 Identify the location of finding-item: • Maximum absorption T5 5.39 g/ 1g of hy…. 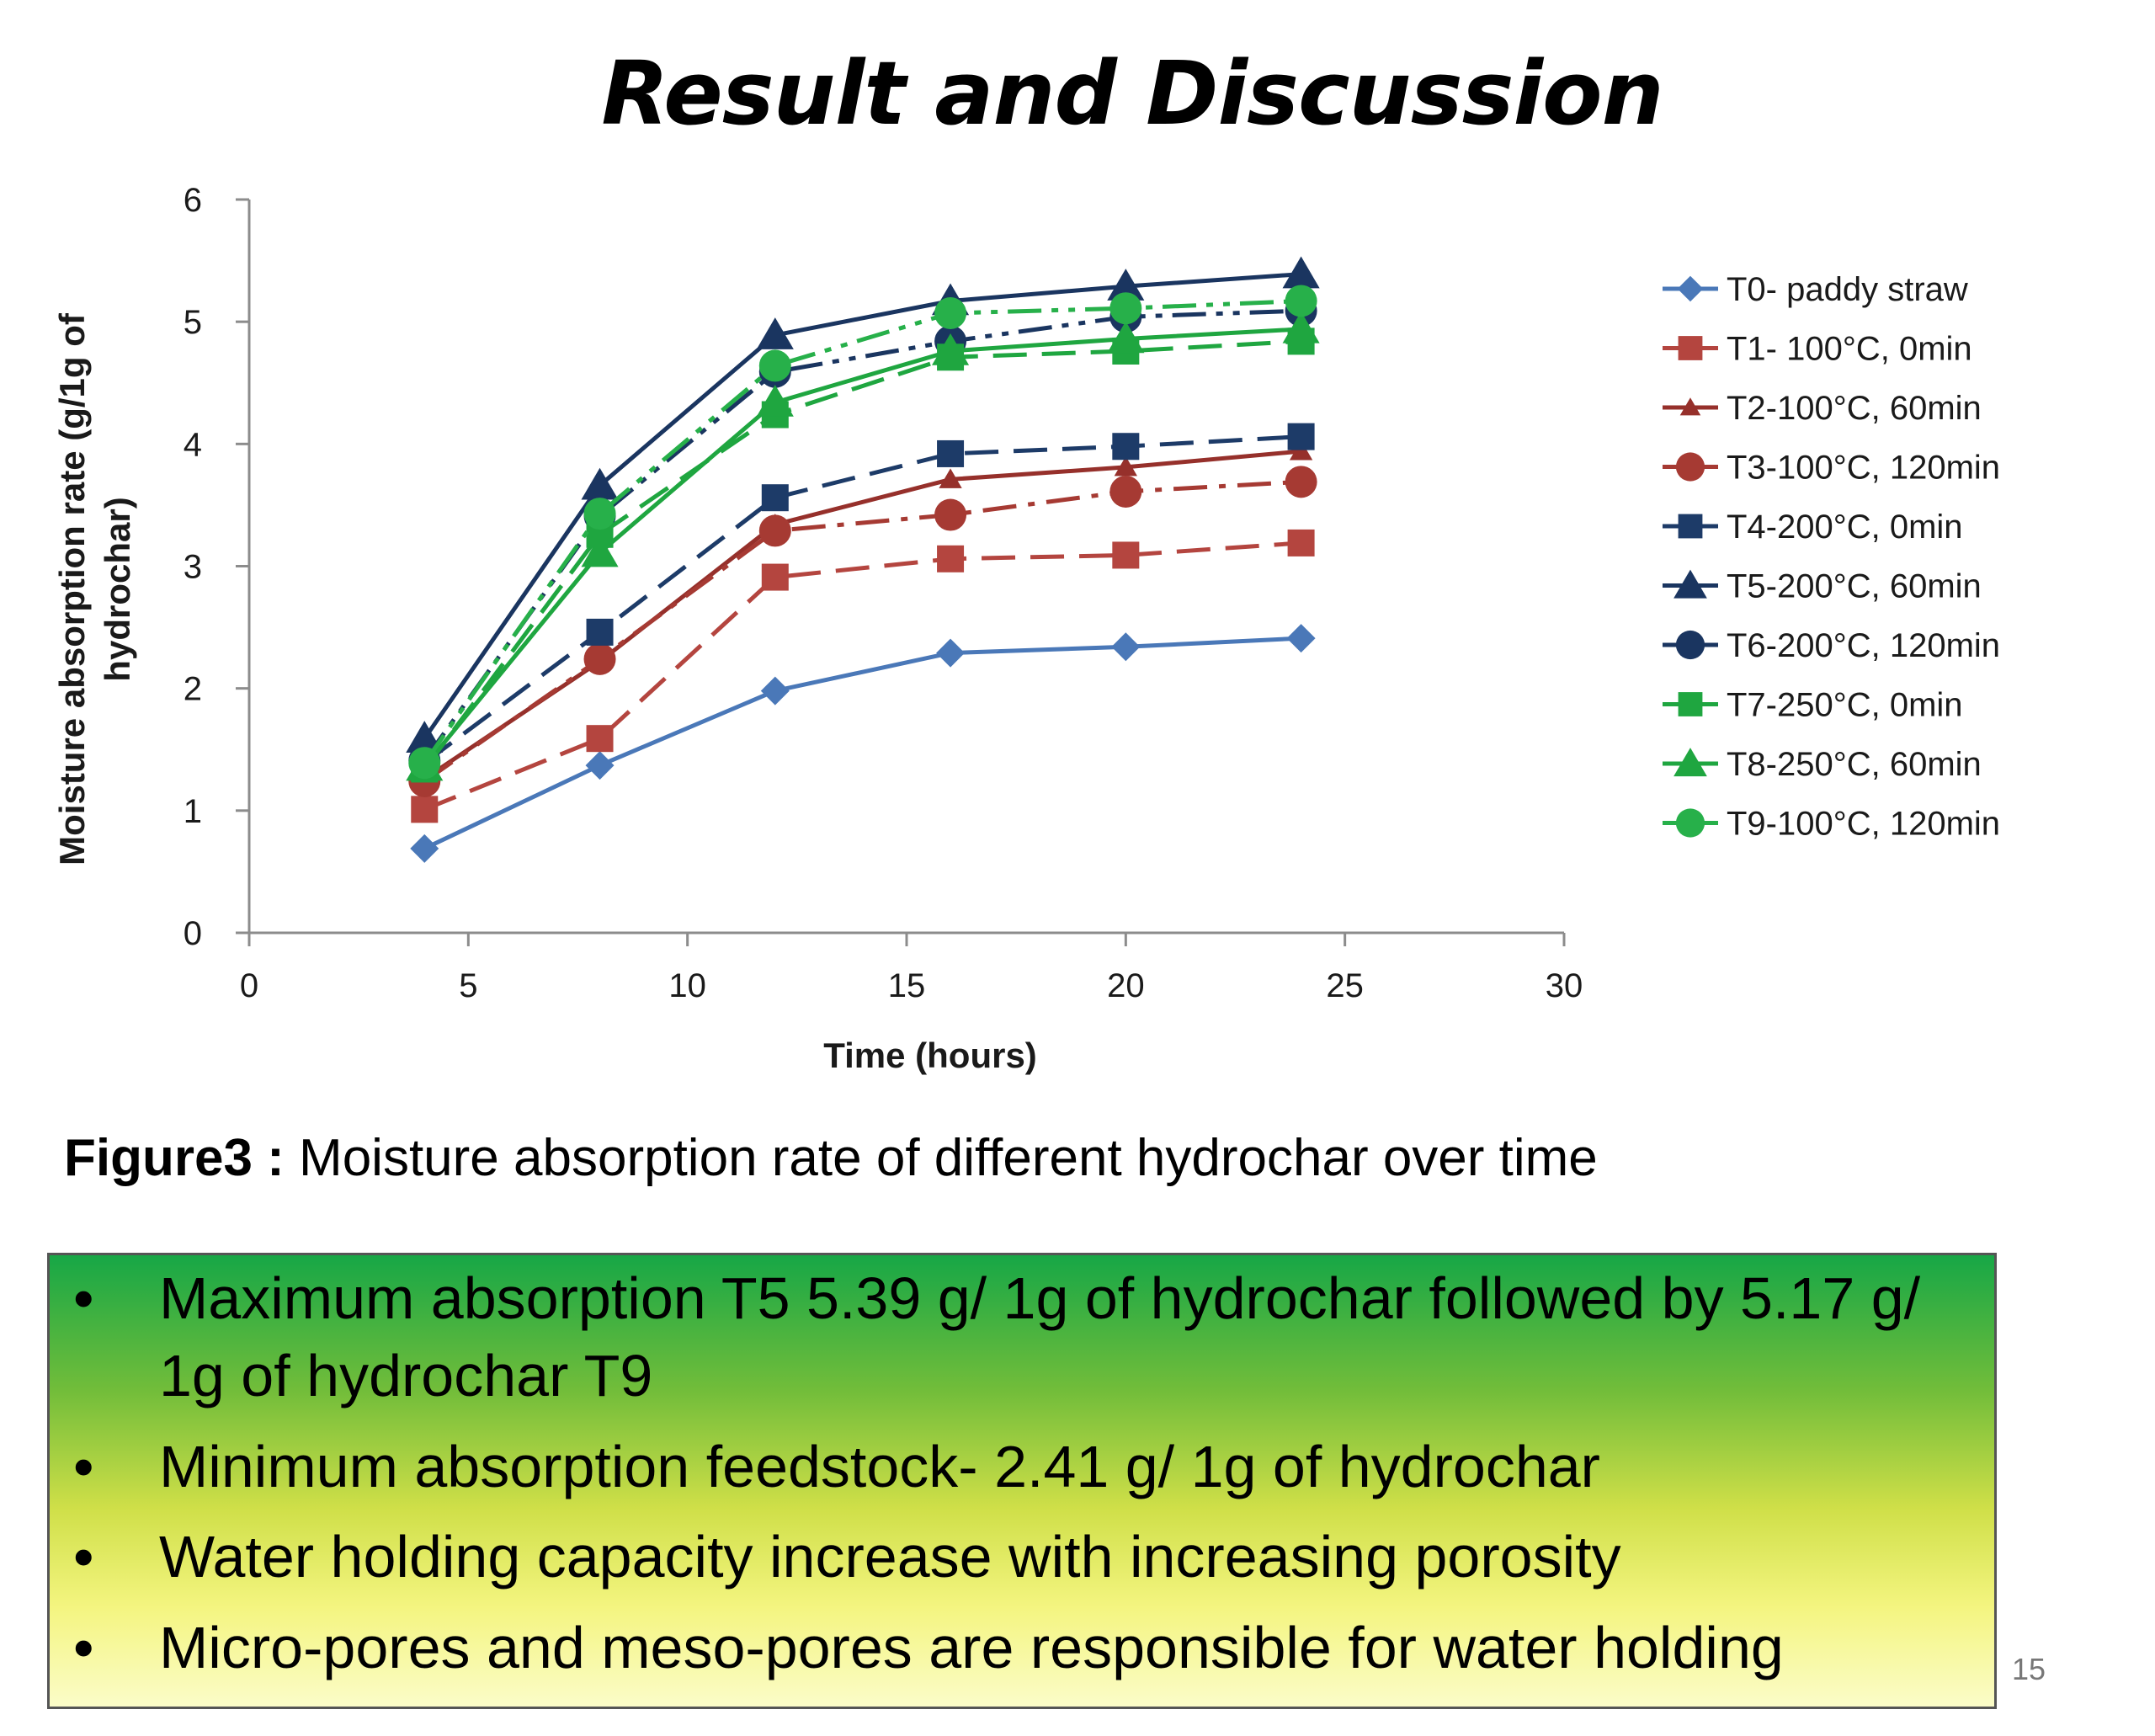
(997, 1336).